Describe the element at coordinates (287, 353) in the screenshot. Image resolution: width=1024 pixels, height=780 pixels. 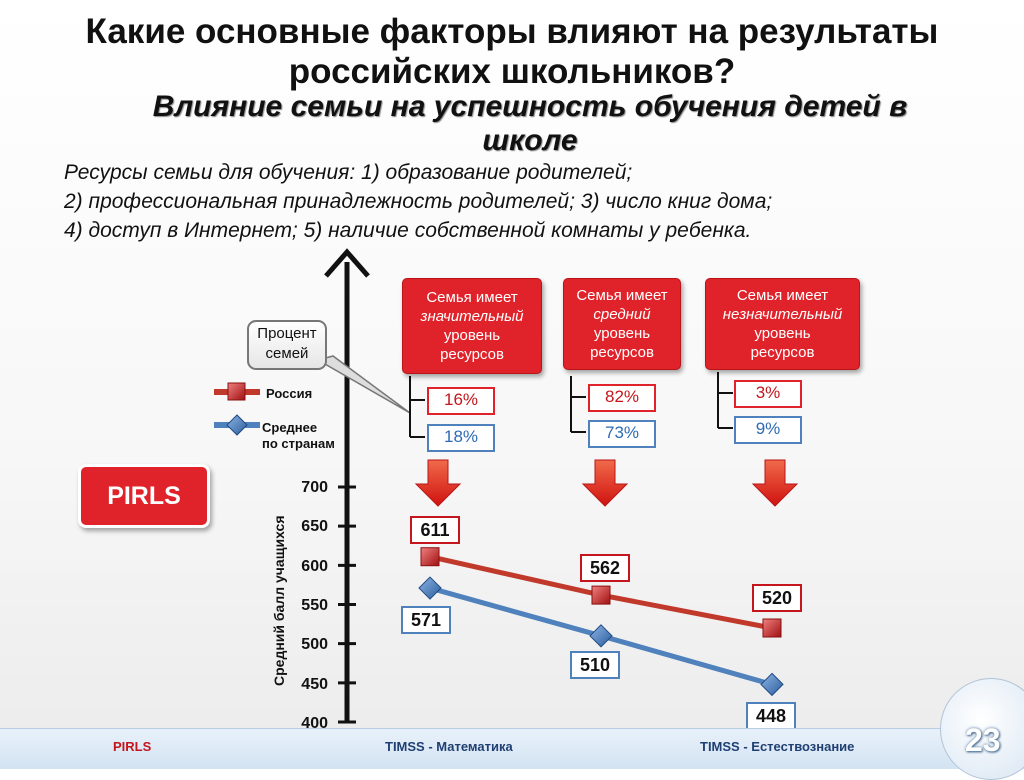
I see `callout-line-2: семей` at that location.